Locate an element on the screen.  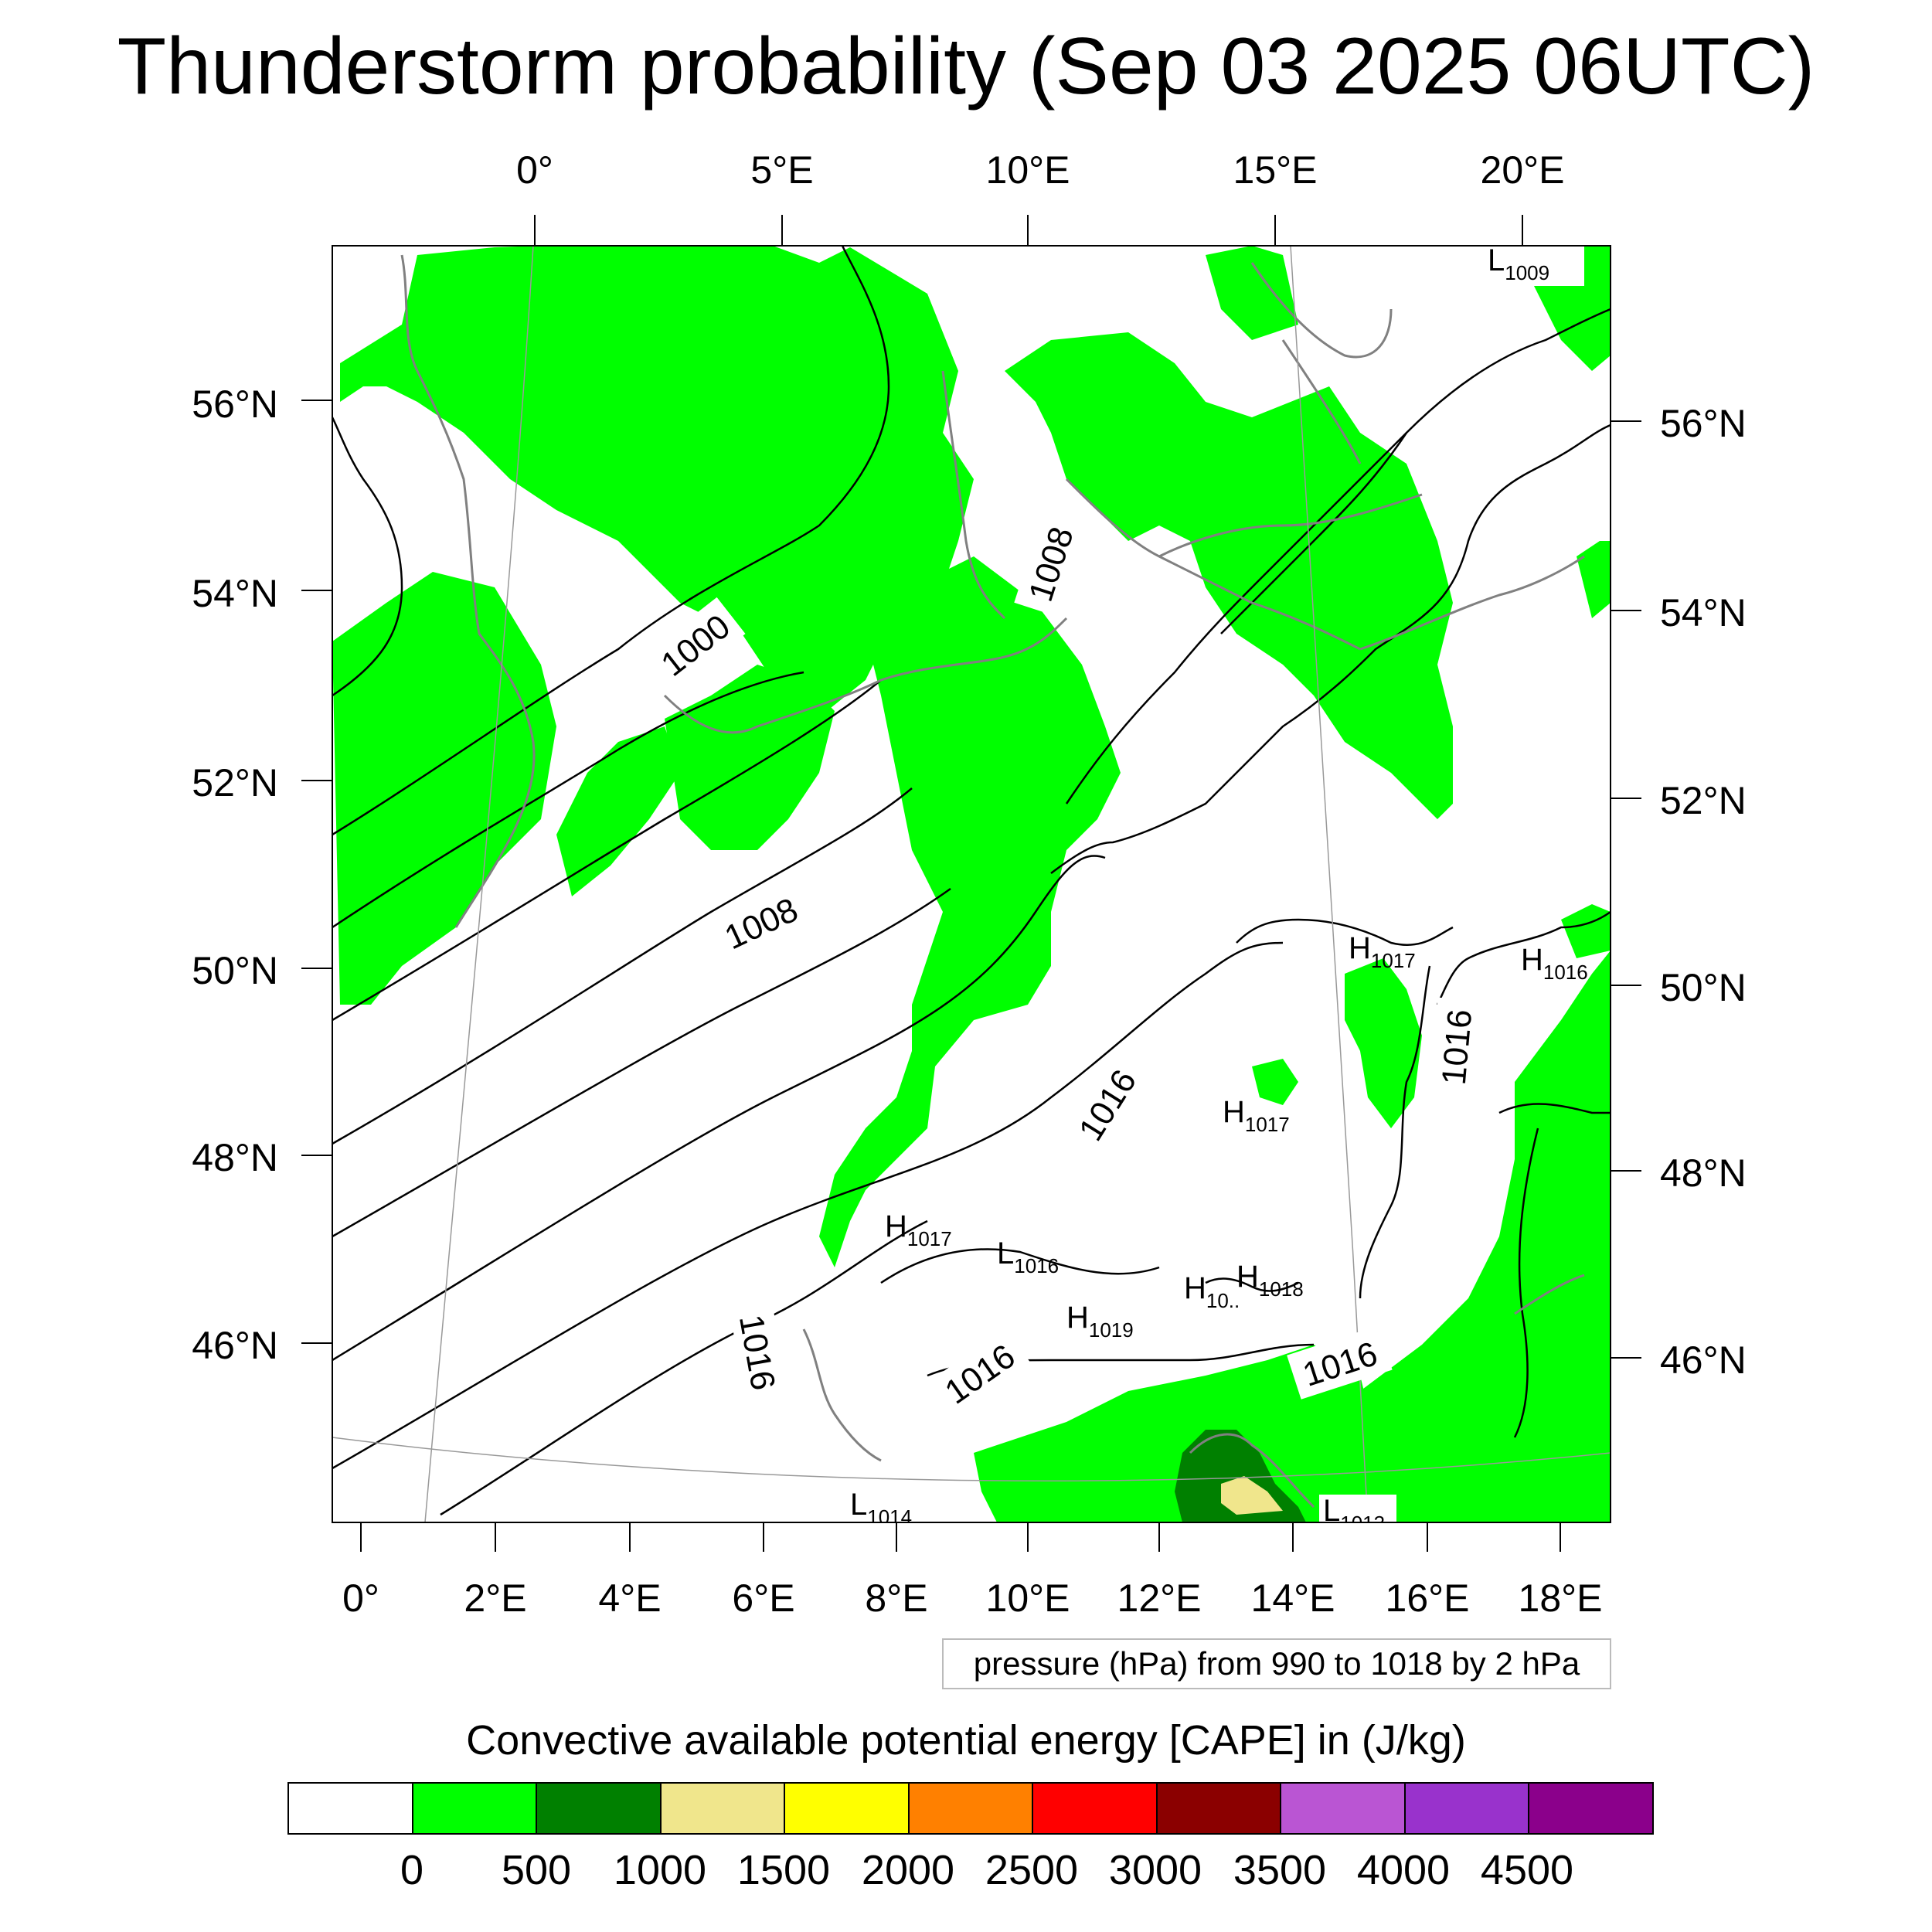
right-lat-label: 54°N is located at coordinates (1703, 613).